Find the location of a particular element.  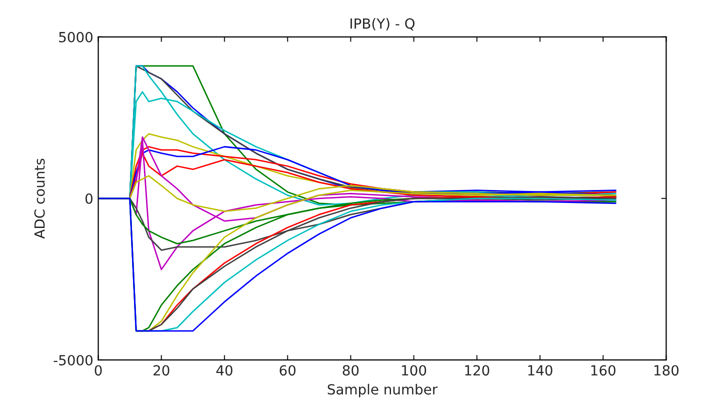

x-tick-label: 180 is located at coordinates (666, 370).